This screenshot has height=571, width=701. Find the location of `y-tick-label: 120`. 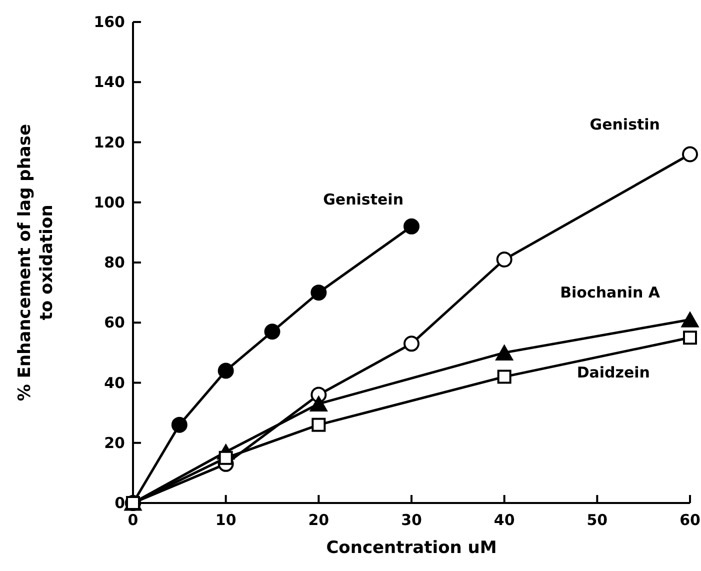

y-tick-label: 120 is located at coordinates (109, 142).